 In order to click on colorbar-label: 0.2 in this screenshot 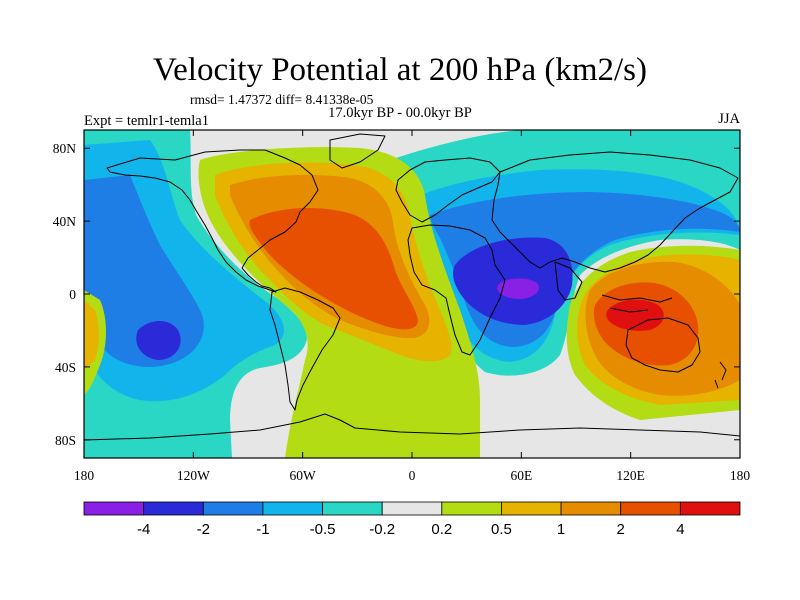, I will do `click(441, 529)`.